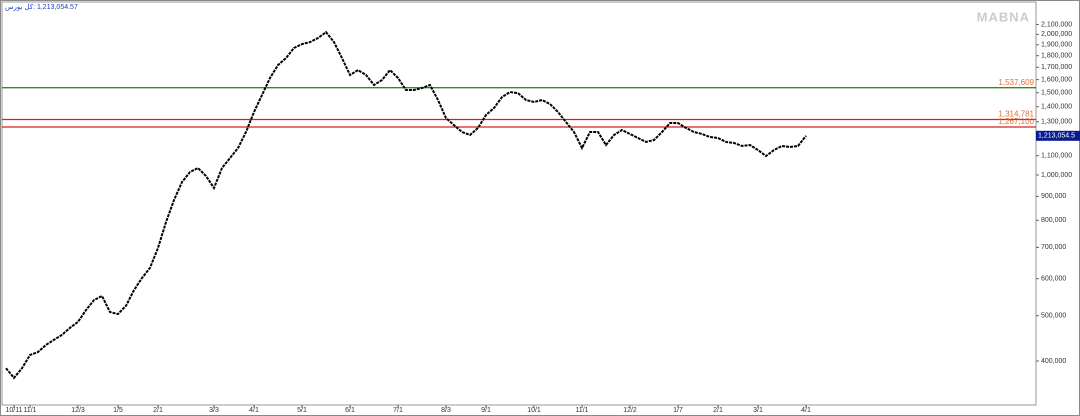  Describe the element at coordinates (1016, 82) in the screenshot. I see `level-label: 1,537,609` at that location.